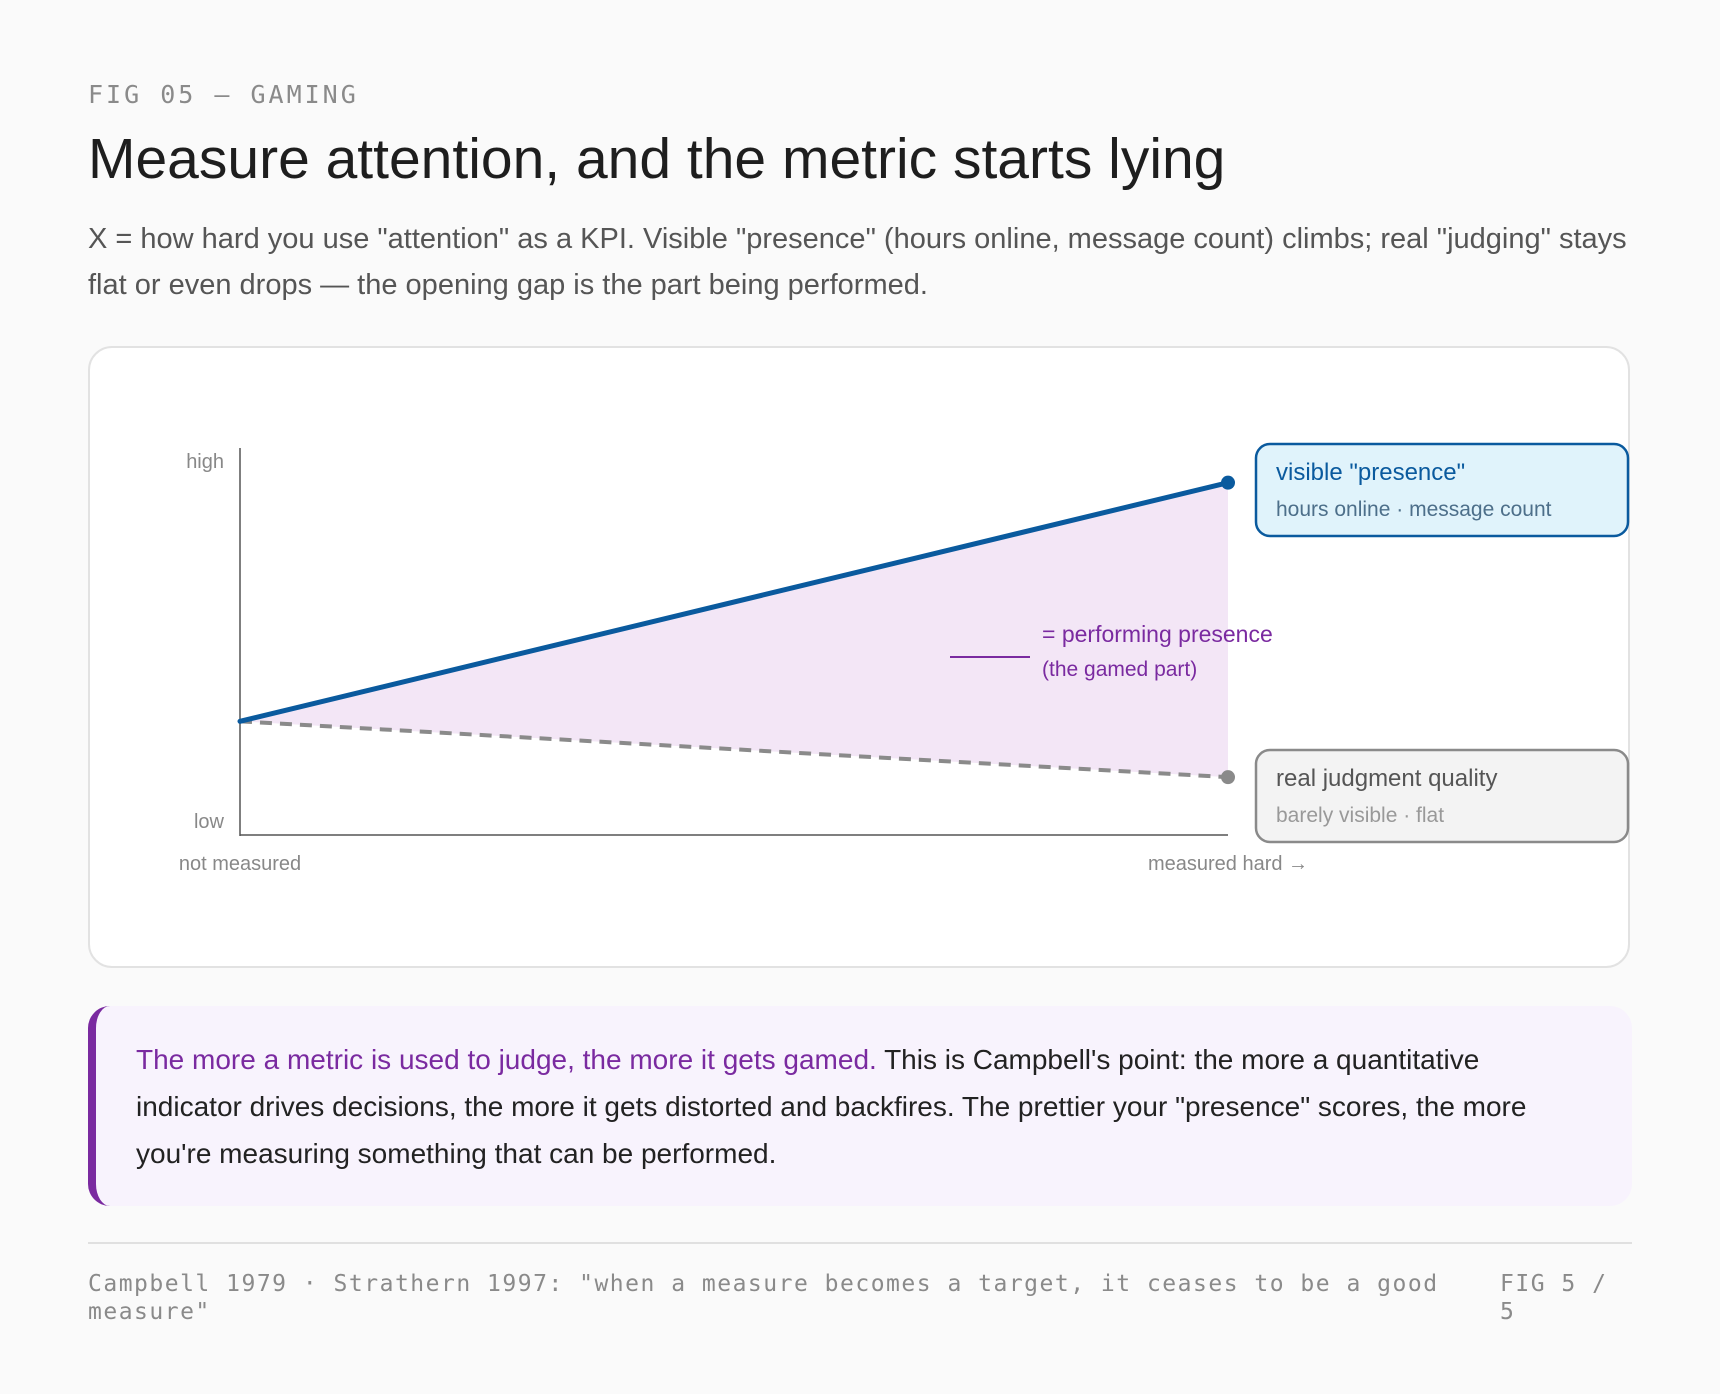 Image resolution: width=1720 pixels, height=1394 pixels. What do you see at coordinates (860, 1243) in the screenshot?
I see `footer-divider` at bounding box center [860, 1243].